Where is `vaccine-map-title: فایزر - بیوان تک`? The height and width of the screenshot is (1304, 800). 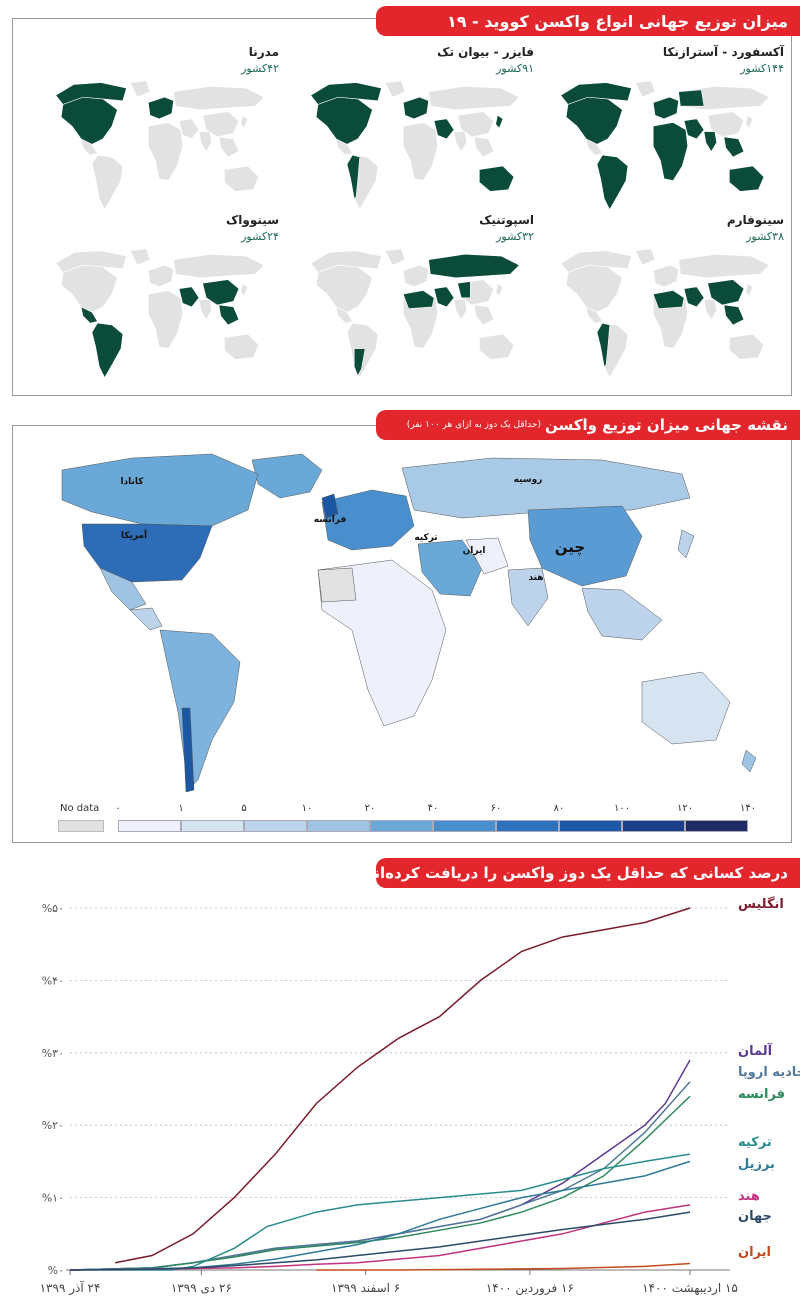 vaccine-map-title: فایزر - بیوان تک is located at coordinates (485, 52).